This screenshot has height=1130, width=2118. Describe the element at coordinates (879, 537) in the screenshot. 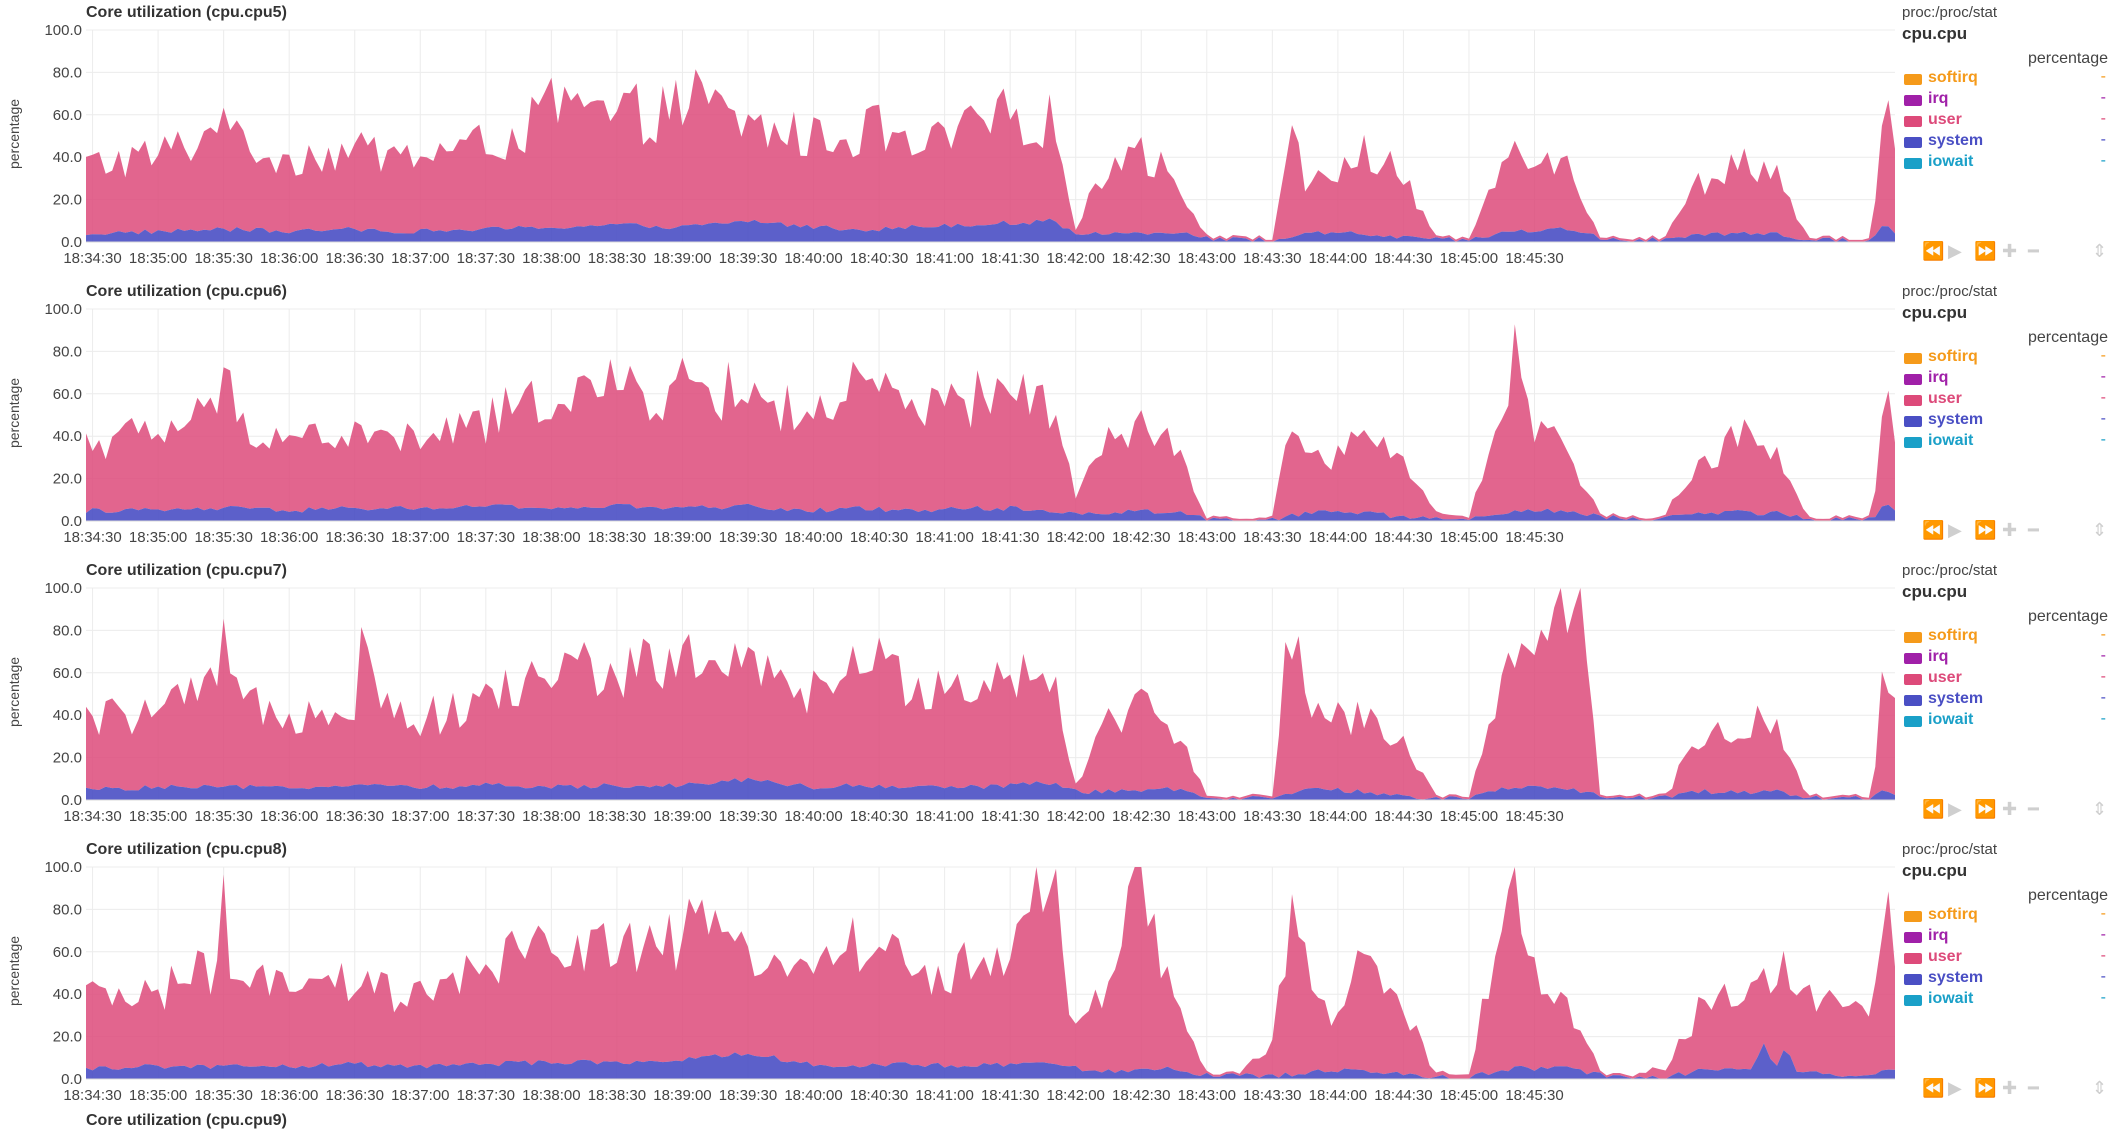

I see `x-tick-label: 18:40:30` at that location.